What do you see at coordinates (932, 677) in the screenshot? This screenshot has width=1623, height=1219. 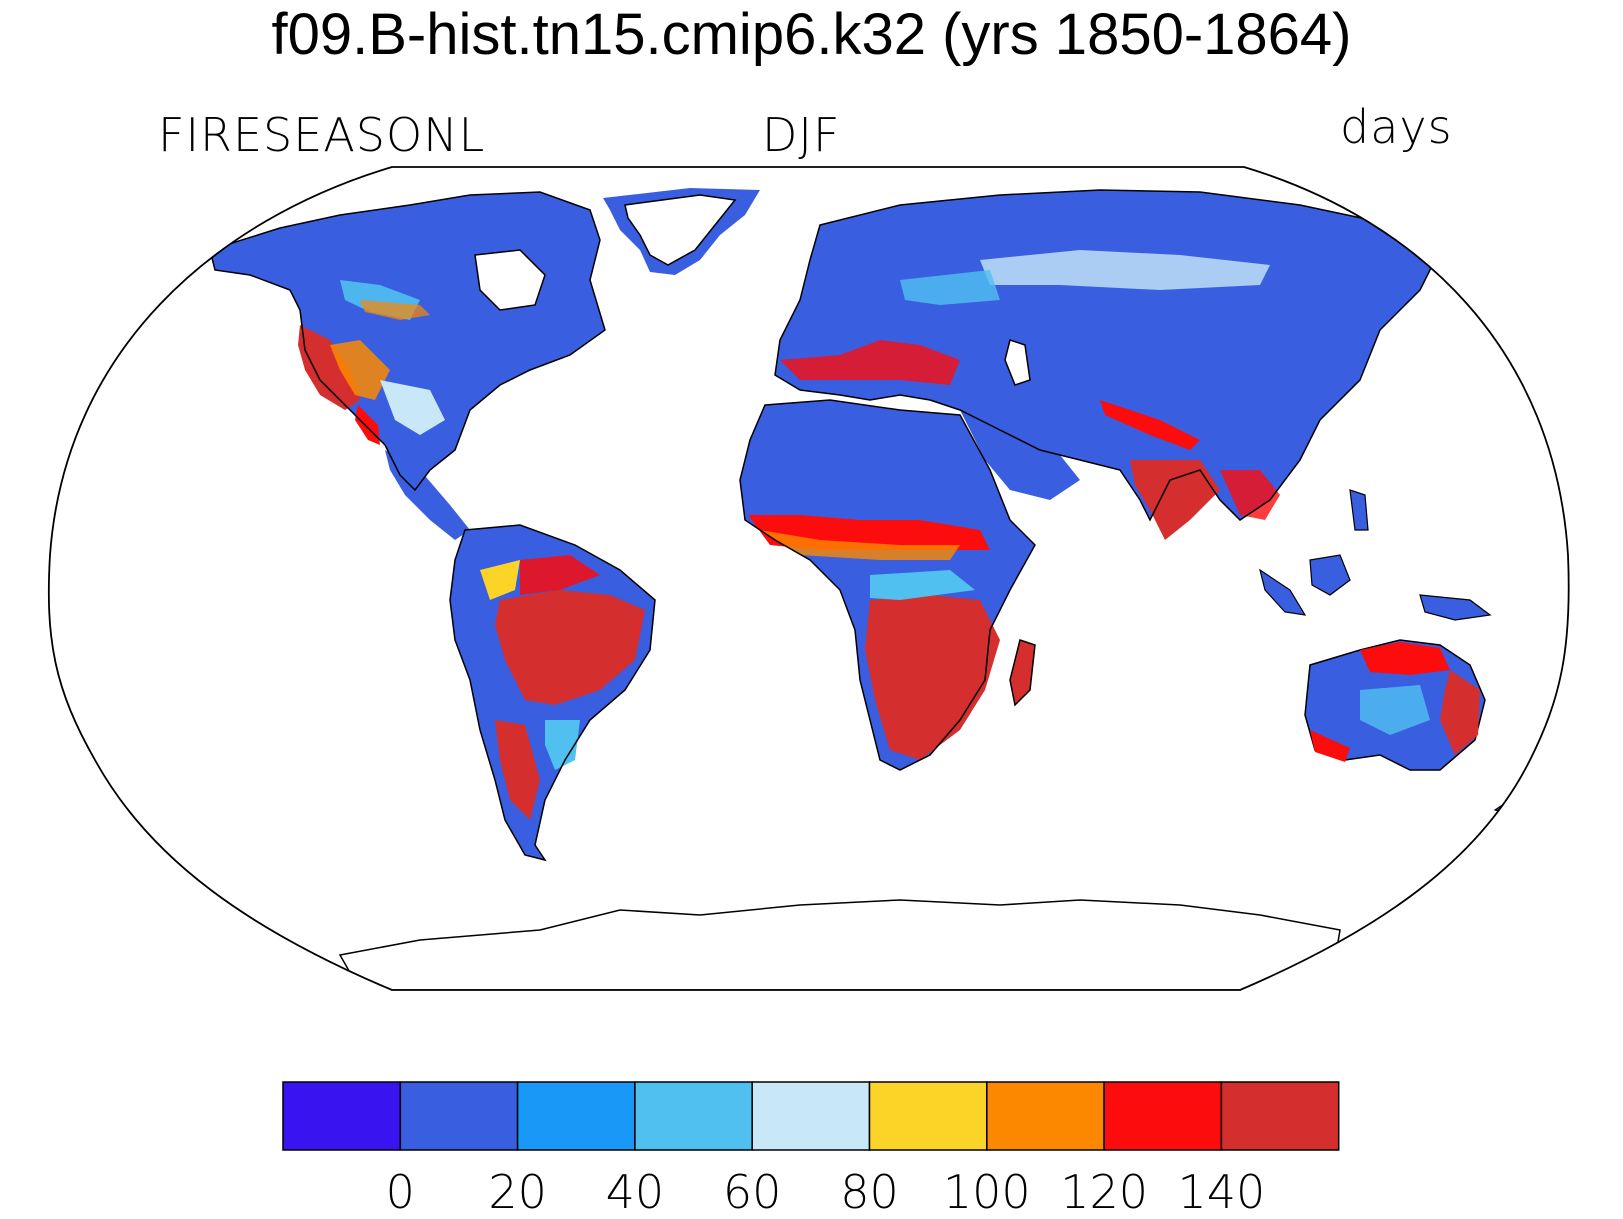 I see `southern-africa-hot` at bounding box center [932, 677].